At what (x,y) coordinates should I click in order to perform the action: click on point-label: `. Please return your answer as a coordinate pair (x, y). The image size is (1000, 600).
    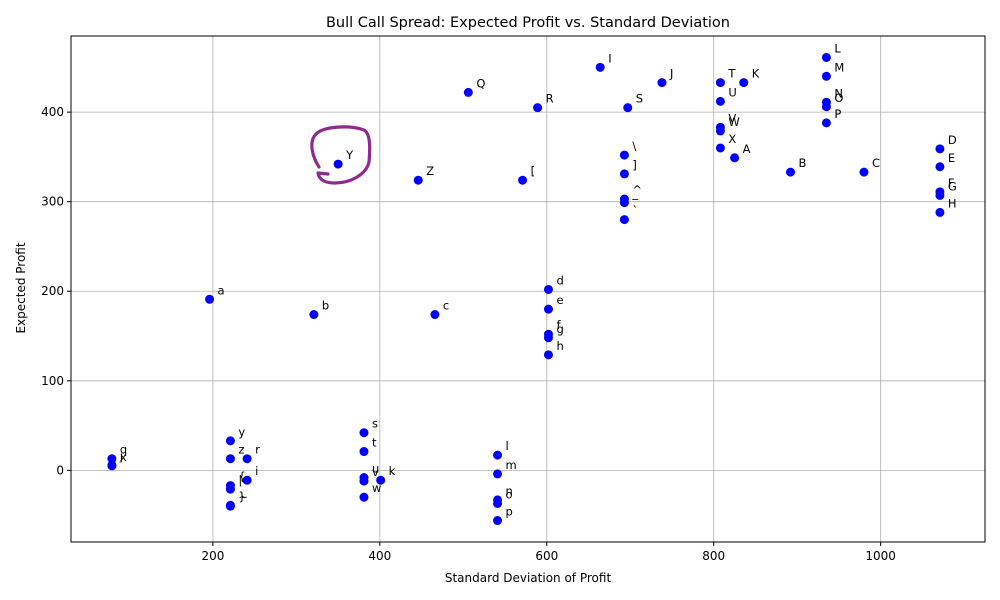
    Looking at the image, I should click on (635, 211).